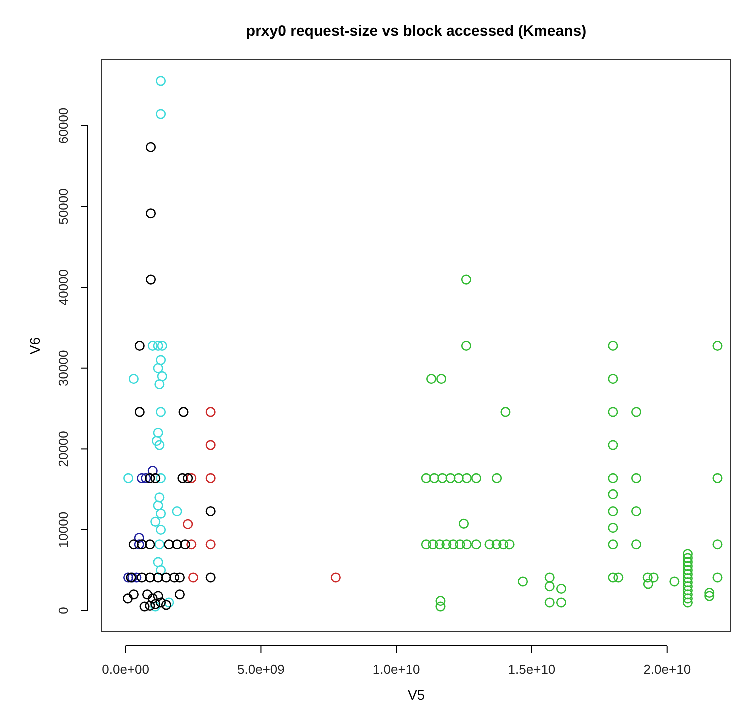  Describe the element at coordinates (63, 368) in the screenshot. I see `y-tick-label: 30000` at that location.